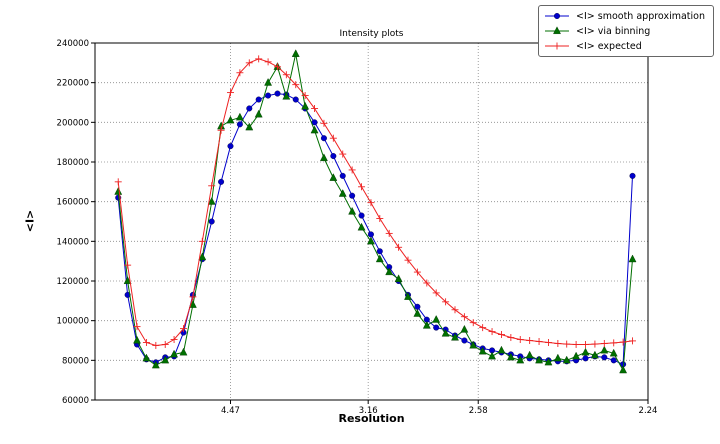 Image resolution: width=720 pixels, height=444 pixels. I want to click on legend-label: <I> expected, so click(609, 46).